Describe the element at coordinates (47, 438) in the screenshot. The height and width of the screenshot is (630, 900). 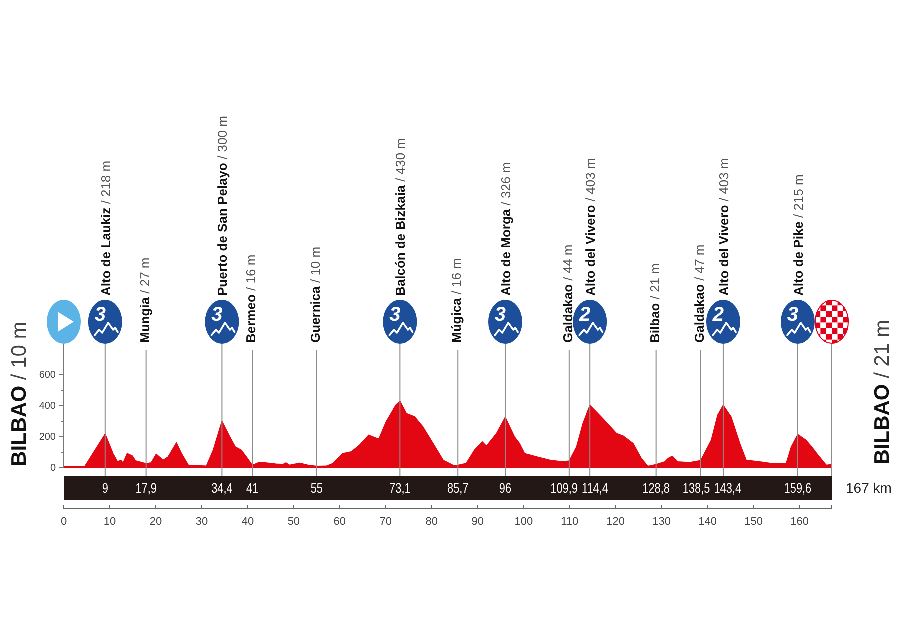
I see `y-tick-label: 200` at that location.